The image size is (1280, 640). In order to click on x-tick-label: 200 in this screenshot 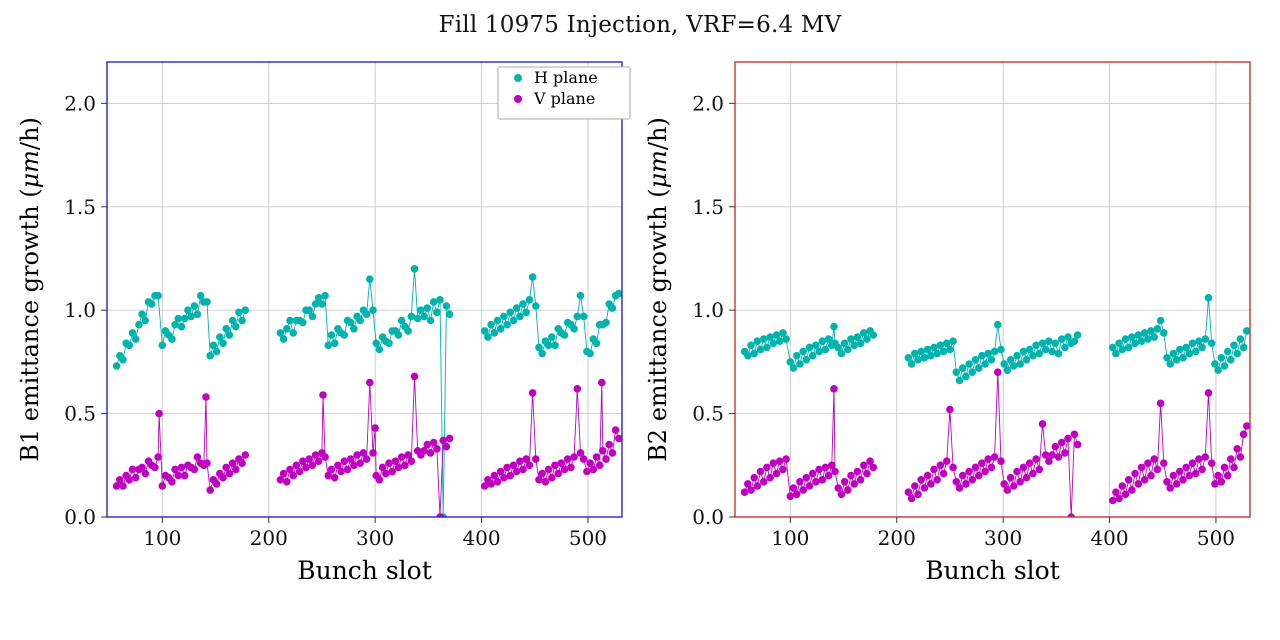, I will do `click(897, 538)`.